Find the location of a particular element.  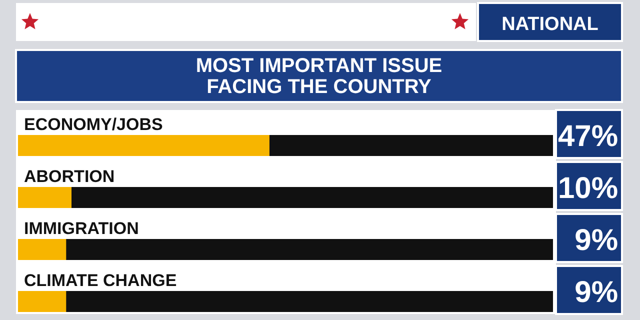

y-tick-label: ECONOMY/JOBS is located at coordinates (93, 124).